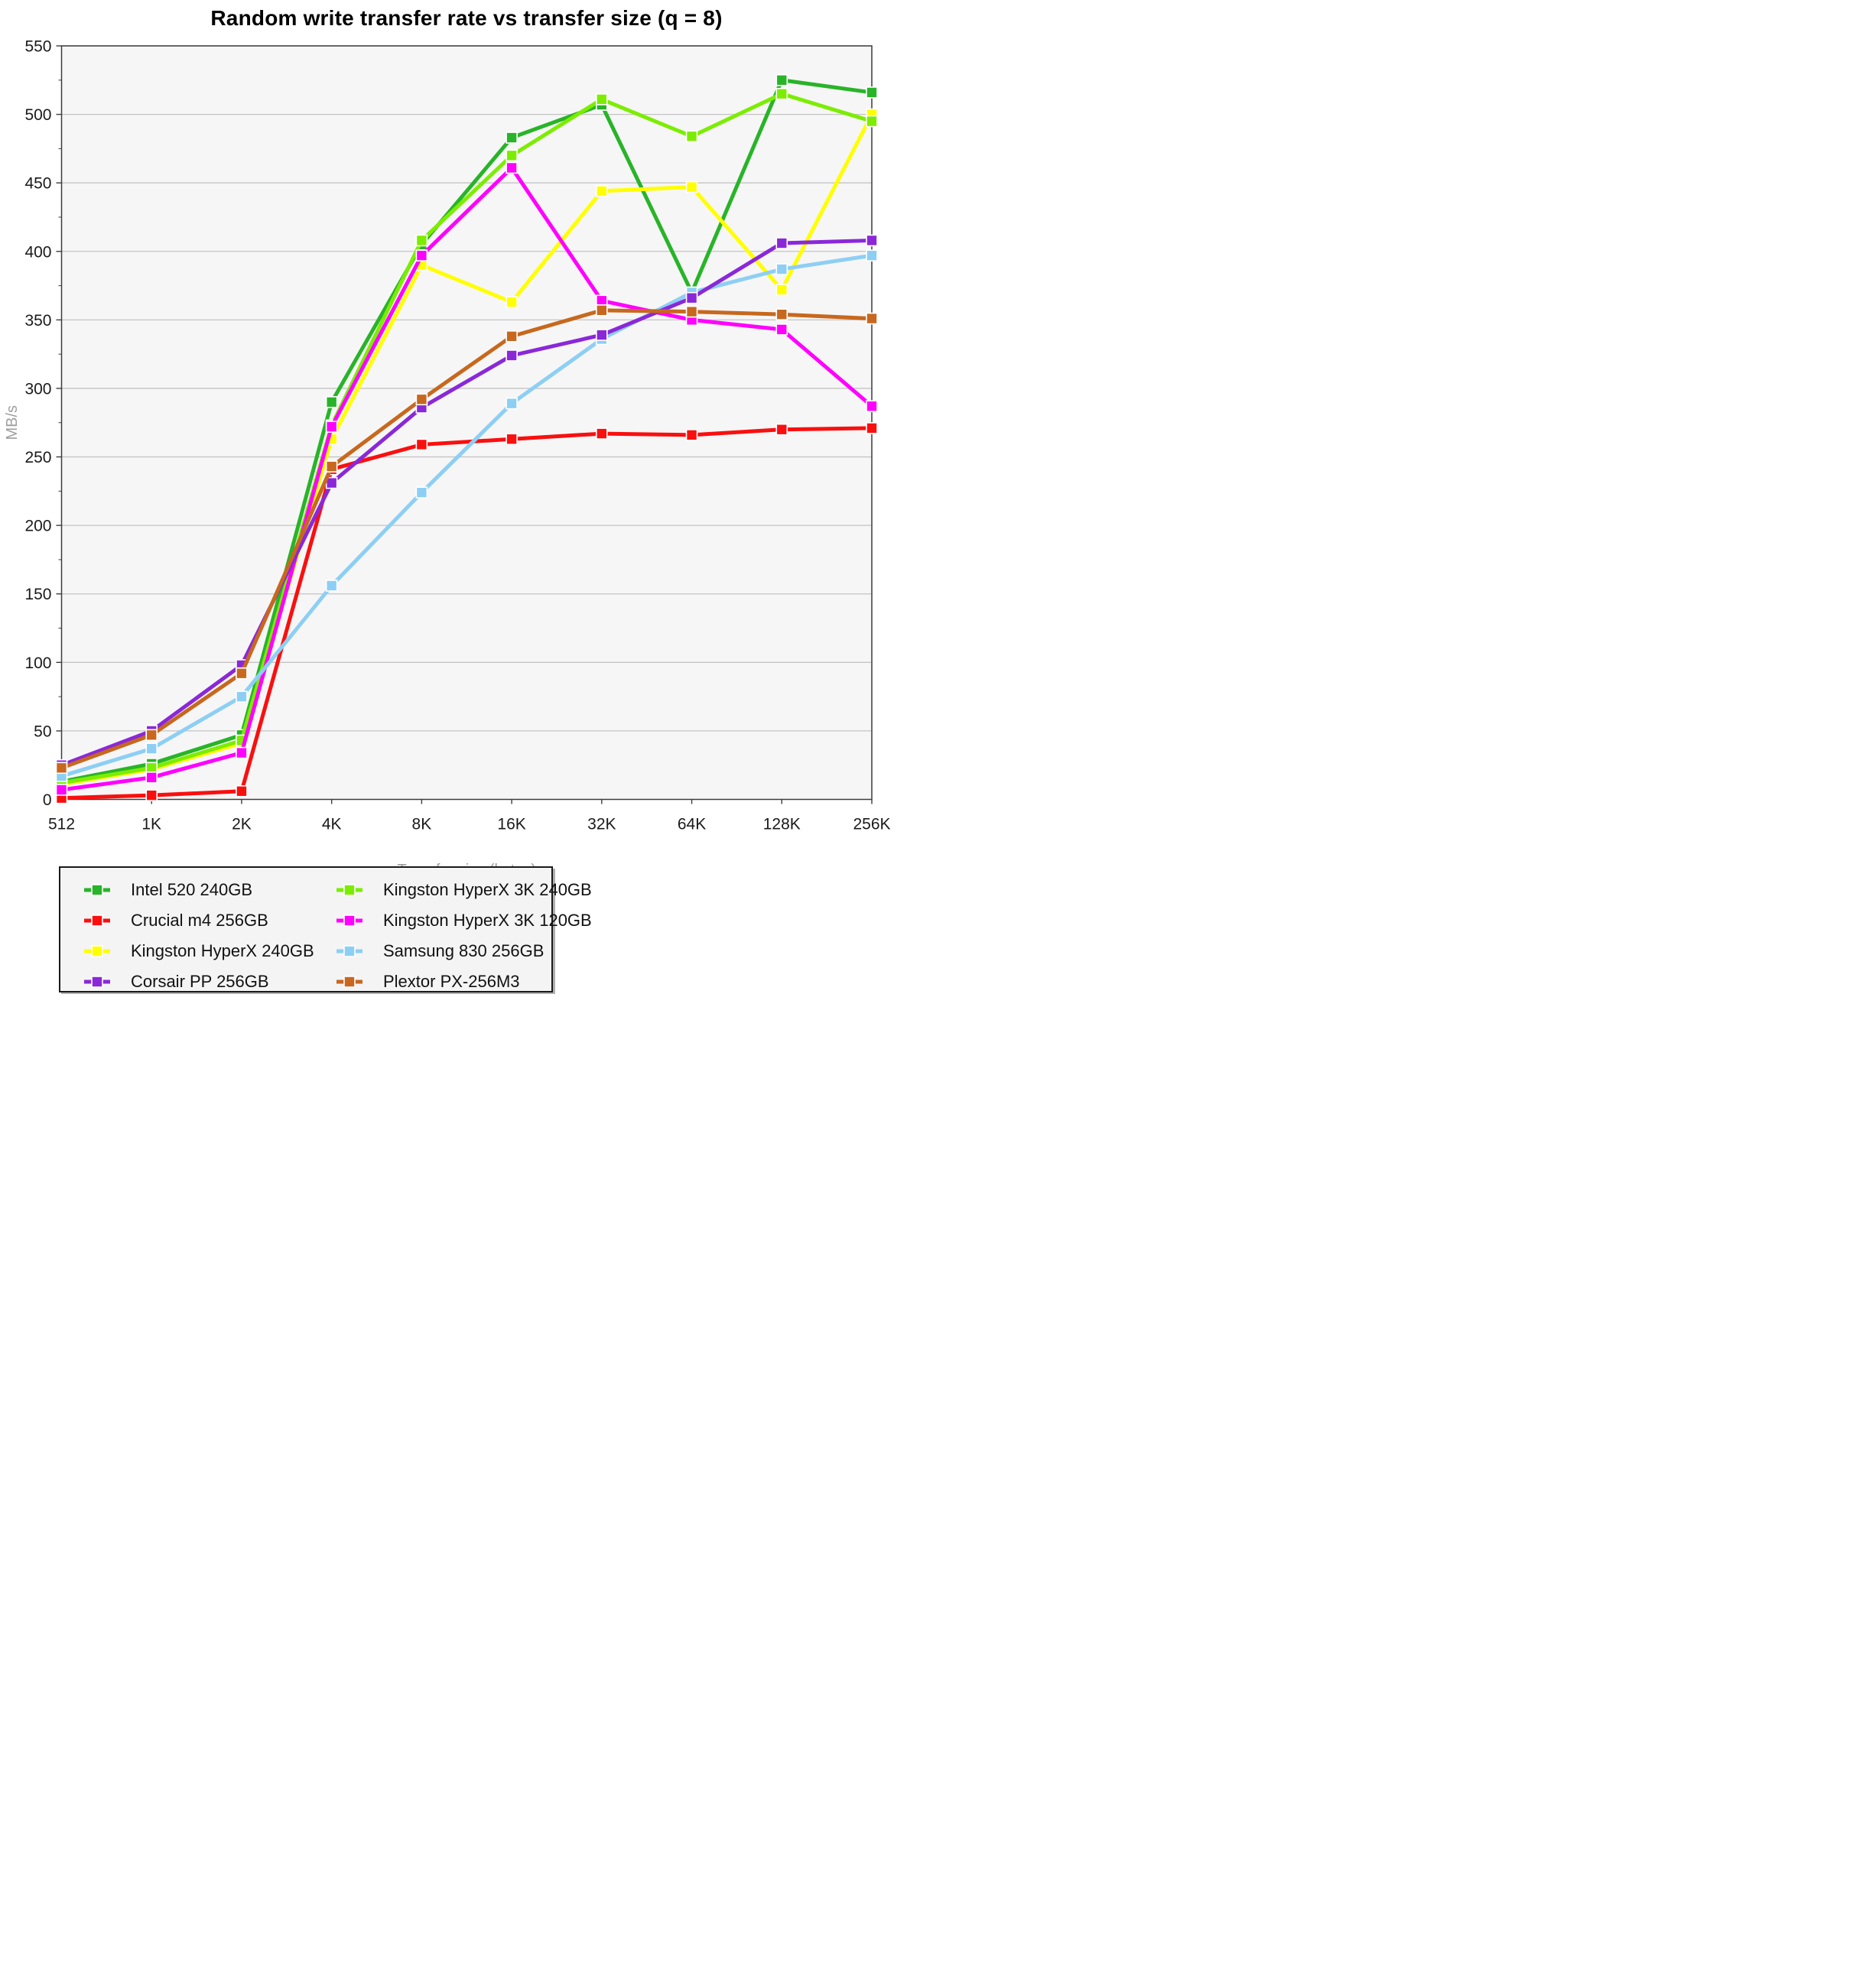 This screenshot has width=1866, height=1988. Describe the element at coordinates (781, 269) in the screenshot. I see `data-point-samsung-830-256gb-128k` at that location.